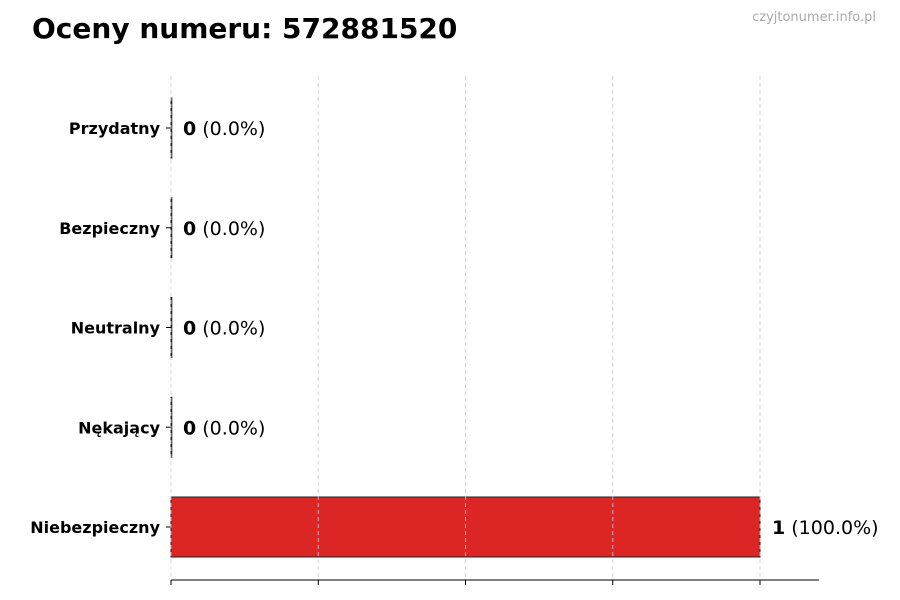 The width and height of the screenshot is (900, 600). What do you see at coordinates (116, 328) in the screenshot?
I see `y-tick-label-2: Neutralny` at bounding box center [116, 328].